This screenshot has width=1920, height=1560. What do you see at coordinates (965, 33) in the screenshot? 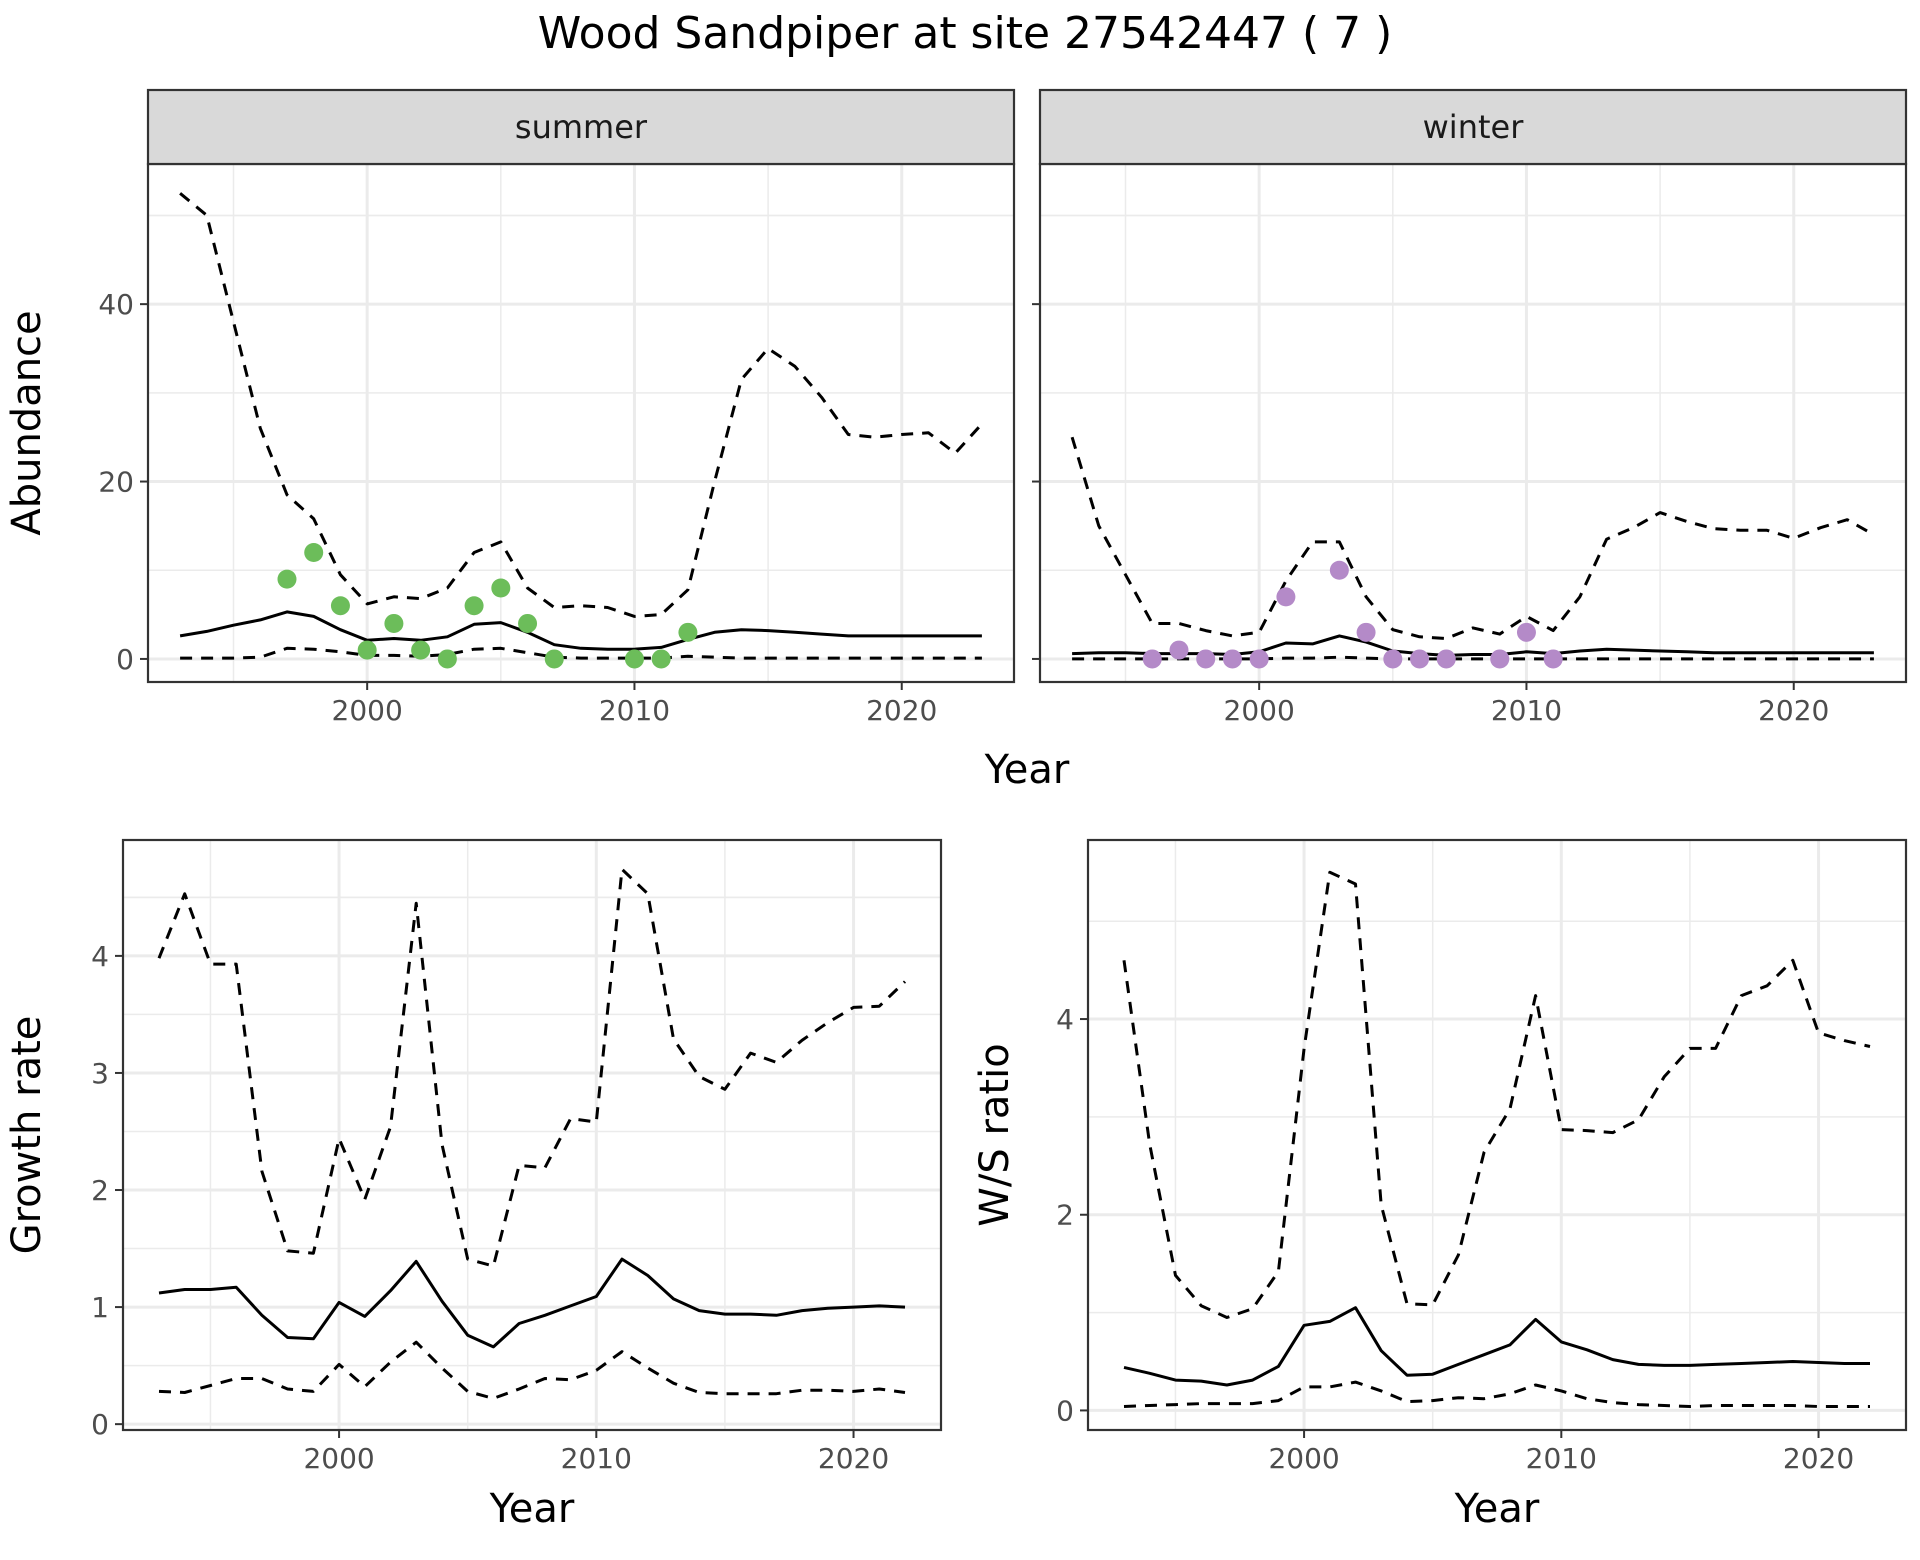
I see `figure-title: Wood Sandpiper at site 27542447 ( 7 )` at bounding box center [965, 33].